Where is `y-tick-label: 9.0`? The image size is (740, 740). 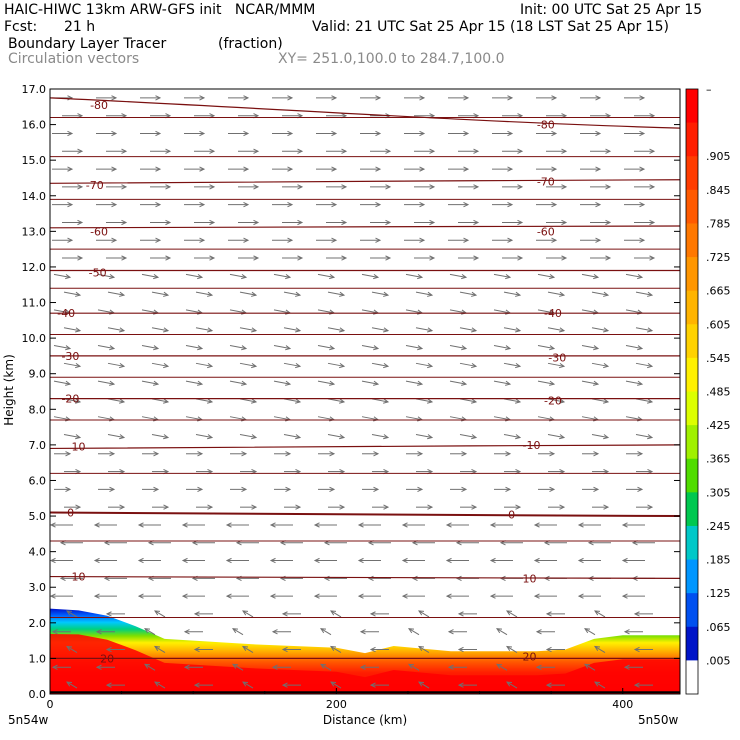
y-tick-label: 9.0 is located at coordinates (38, 374).